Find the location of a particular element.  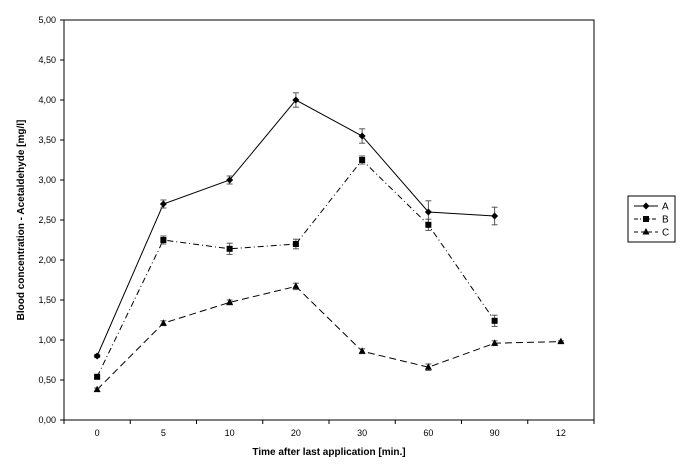

legend-label: A is located at coordinates (665, 207).